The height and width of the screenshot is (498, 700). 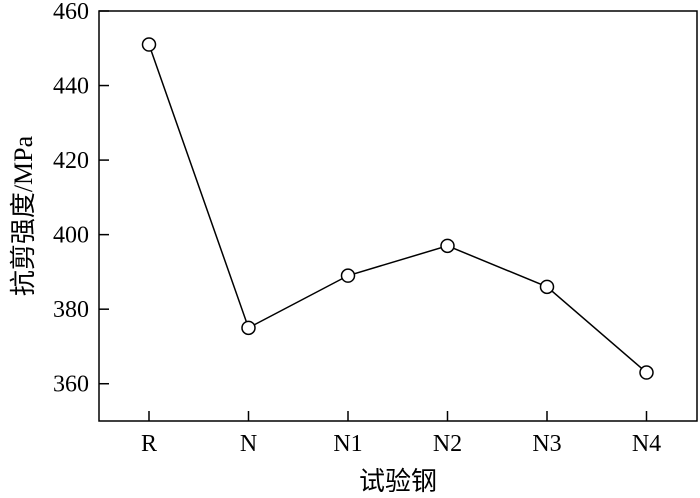 What do you see at coordinates (71, 385) in the screenshot?
I see `y-tick-label: 360` at bounding box center [71, 385].